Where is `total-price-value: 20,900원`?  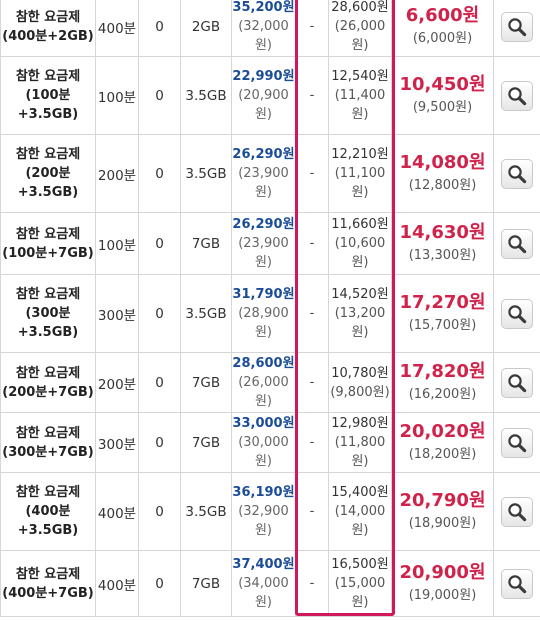
total-price-value: 20,900원 is located at coordinates (442, 572).